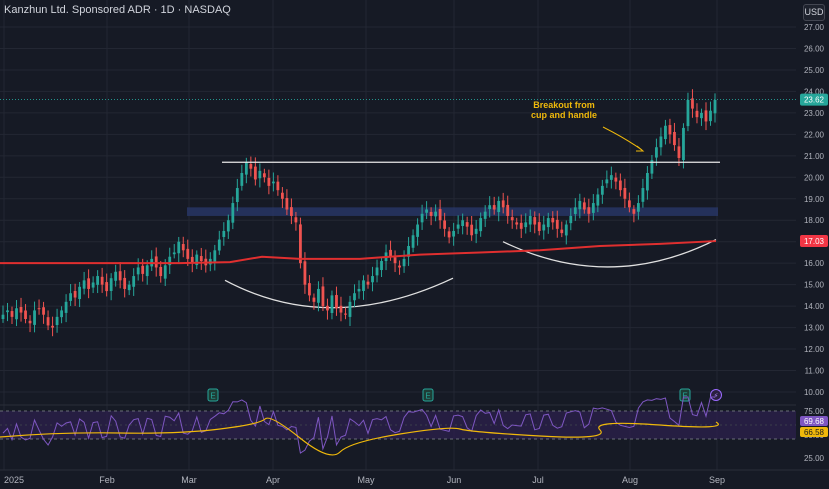 The width and height of the screenshot is (829, 489). I want to click on support-zone, so click(452, 211).